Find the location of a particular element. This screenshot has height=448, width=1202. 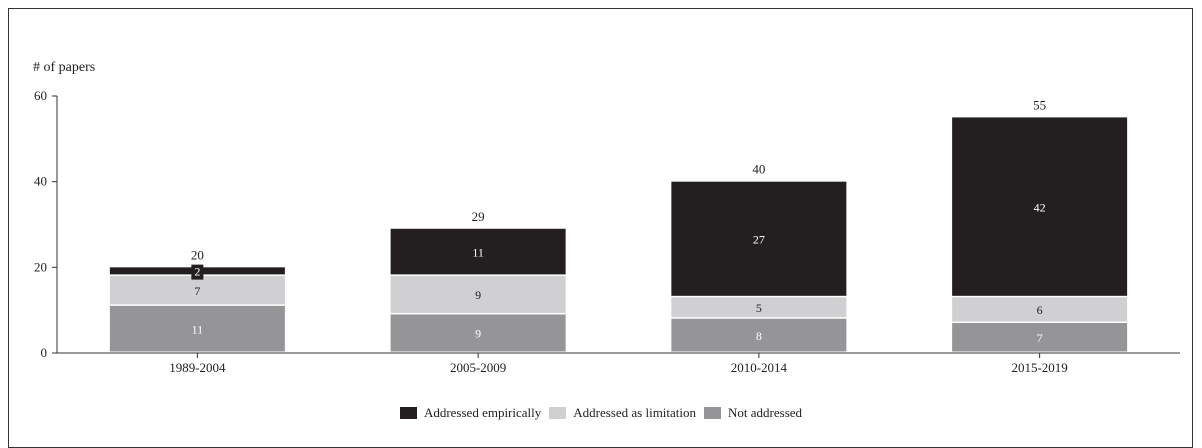

bar-segment-label: 8 is located at coordinates (759, 336).